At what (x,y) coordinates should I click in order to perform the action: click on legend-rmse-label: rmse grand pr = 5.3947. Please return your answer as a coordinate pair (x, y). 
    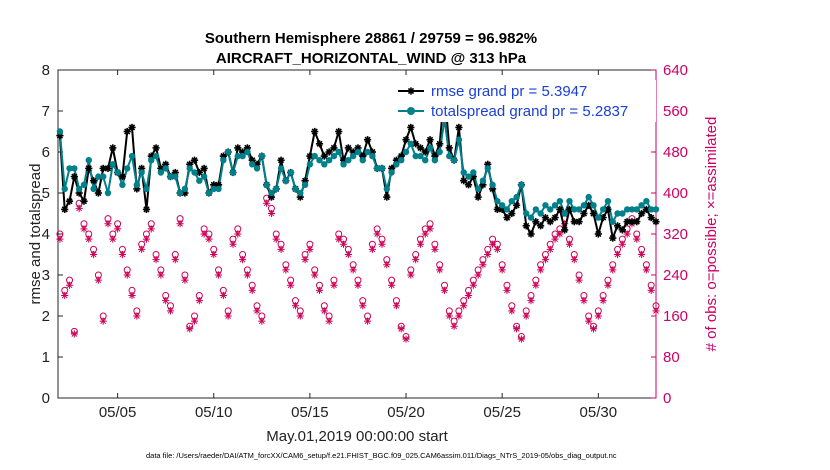
    Looking at the image, I should click on (509, 91).